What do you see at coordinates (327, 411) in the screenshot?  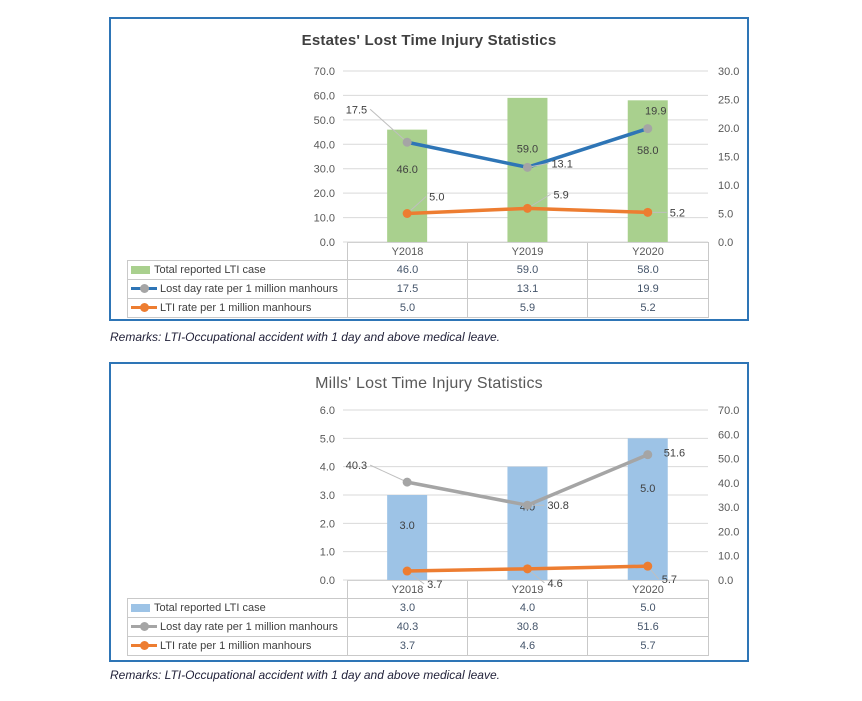 I see `left-axis-tick-label: 6.0` at bounding box center [327, 411].